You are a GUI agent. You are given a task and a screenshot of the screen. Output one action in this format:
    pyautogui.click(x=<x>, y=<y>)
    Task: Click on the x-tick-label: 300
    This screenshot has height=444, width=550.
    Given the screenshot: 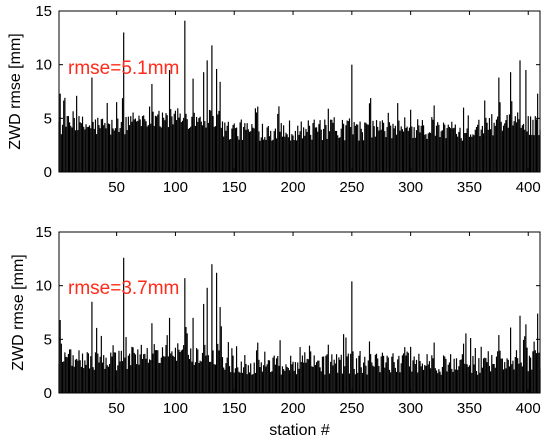 What is the action you would take?
    pyautogui.click(x=410, y=408)
    